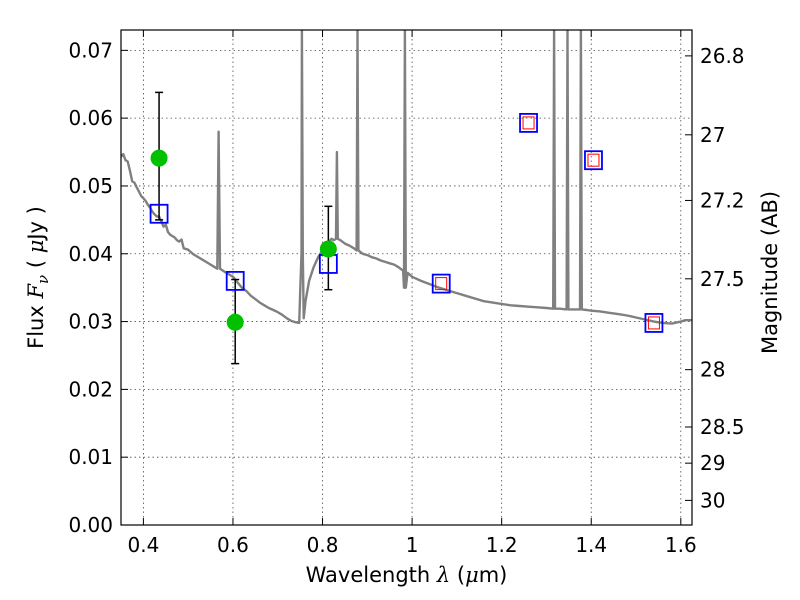  Describe the element at coordinates (457, 575) in the screenshot. I see `x-axis-label-unit-open: (` at that location.